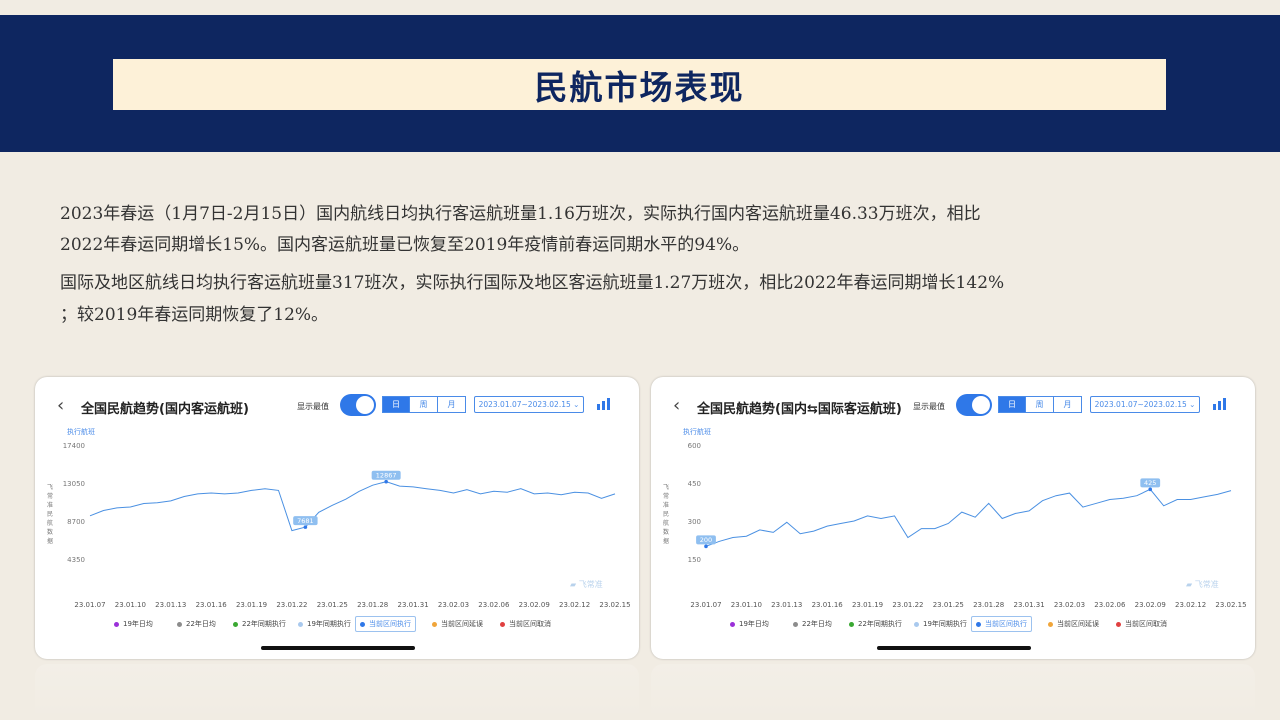 Image resolution: width=1280 pixels, height=720 pixels. Describe the element at coordinates (828, 605) in the screenshot. I see `x-tick-label: 23.01.16` at that location.